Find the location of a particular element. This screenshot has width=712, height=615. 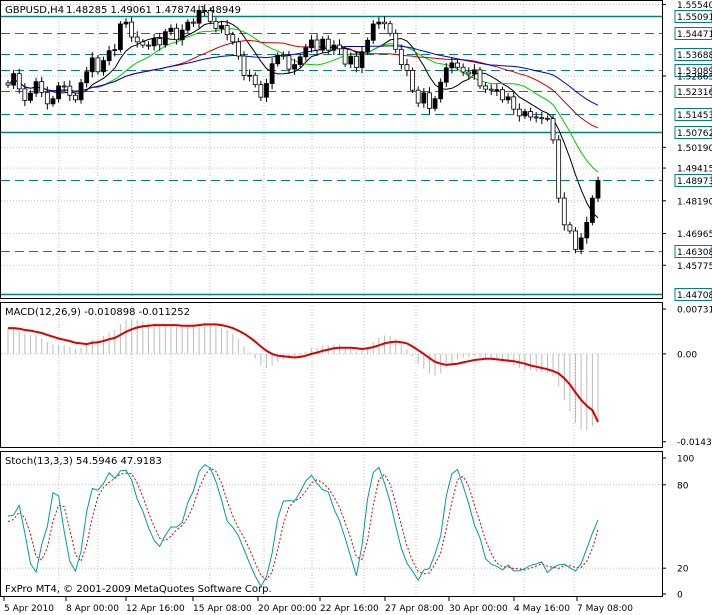

stoch-tick-label-0: 100 is located at coordinates (685, 460).